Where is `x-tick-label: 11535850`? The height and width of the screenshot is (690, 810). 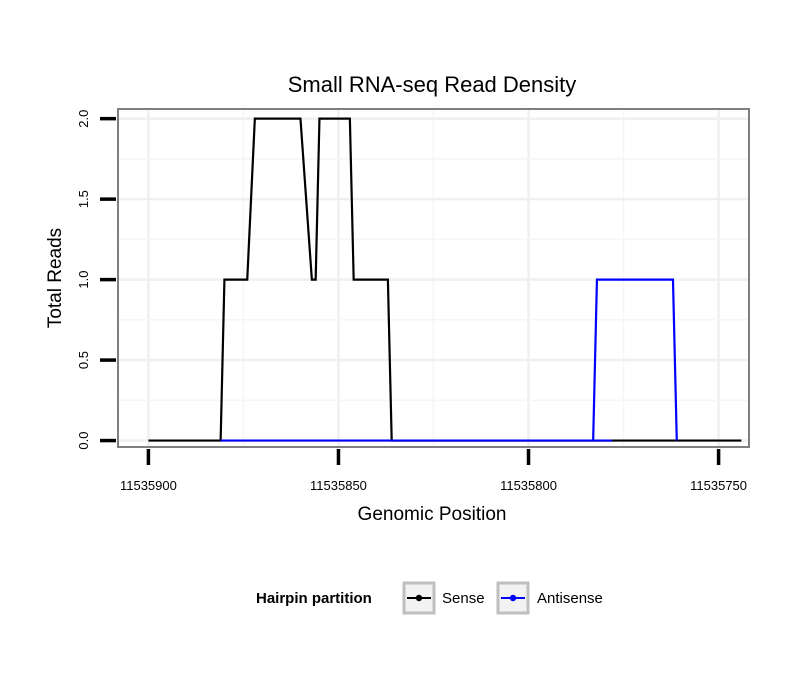
x-tick-label: 11535850 is located at coordinates (338, 485).